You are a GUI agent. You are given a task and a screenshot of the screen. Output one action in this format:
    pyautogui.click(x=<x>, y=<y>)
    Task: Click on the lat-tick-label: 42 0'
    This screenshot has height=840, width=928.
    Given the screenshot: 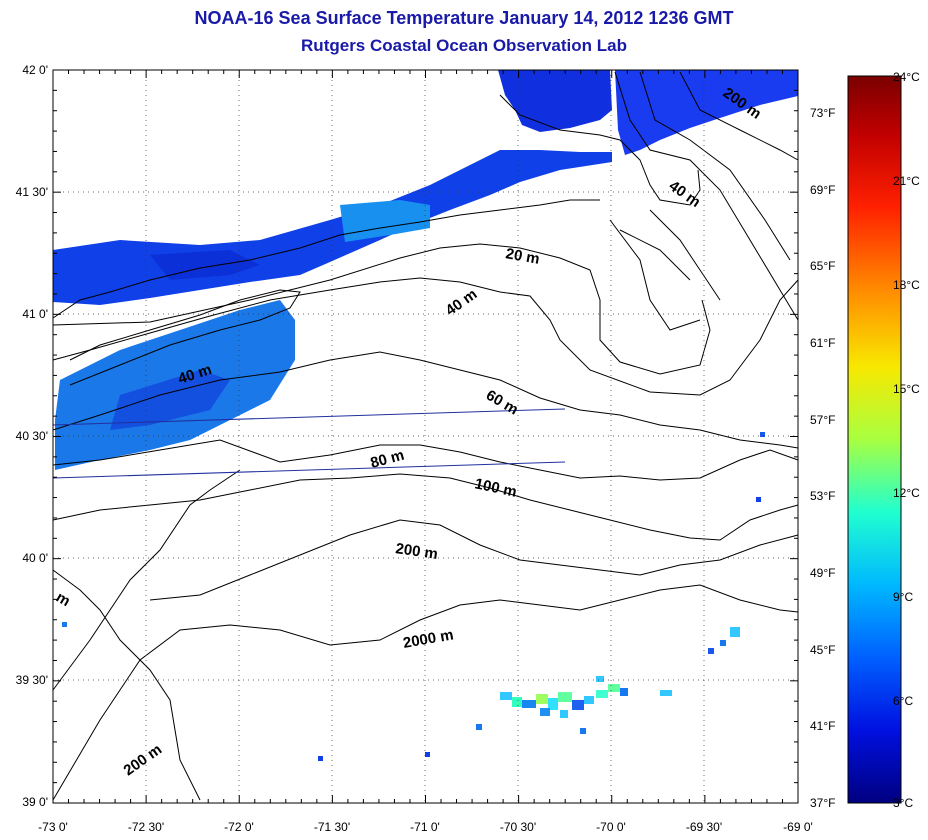 What is the action you would take?
    pyautogui.click(x=35, y=70)
    